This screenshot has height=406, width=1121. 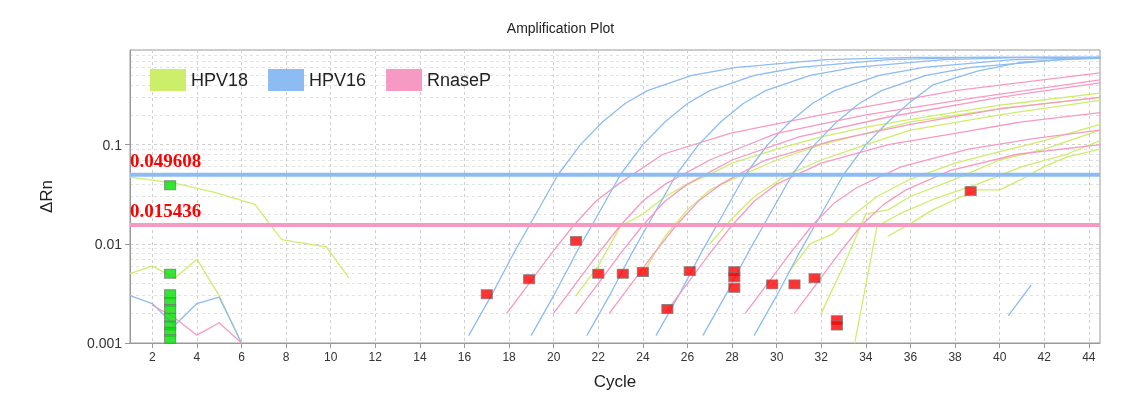 I want to click on x-tick-label: 20, so click(x=554, y=357).